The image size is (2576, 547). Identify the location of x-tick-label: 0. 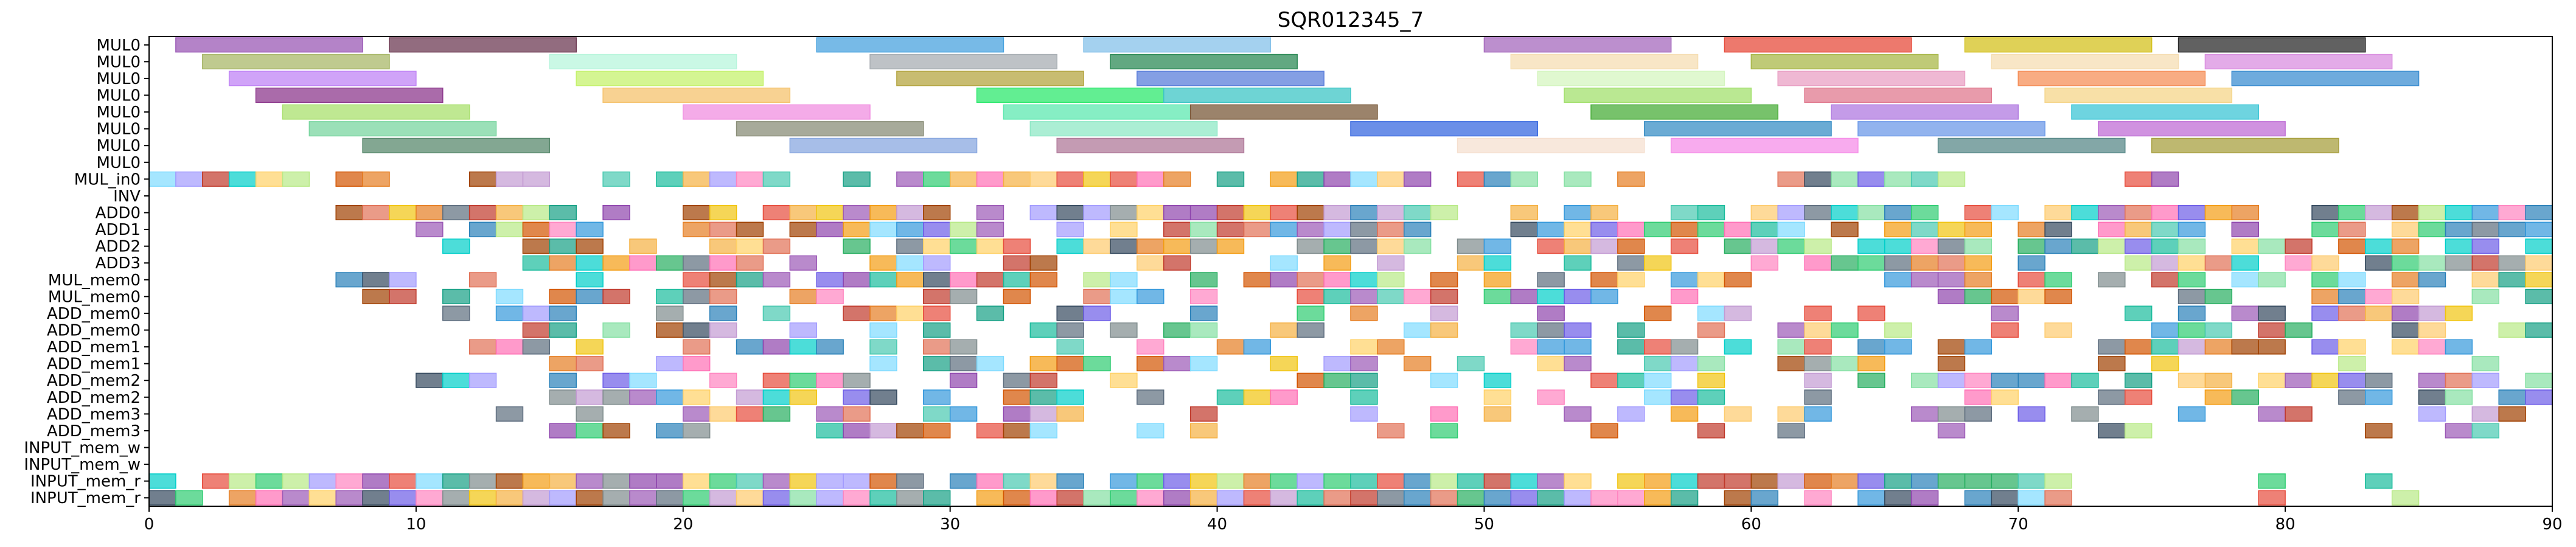
(149, 524).